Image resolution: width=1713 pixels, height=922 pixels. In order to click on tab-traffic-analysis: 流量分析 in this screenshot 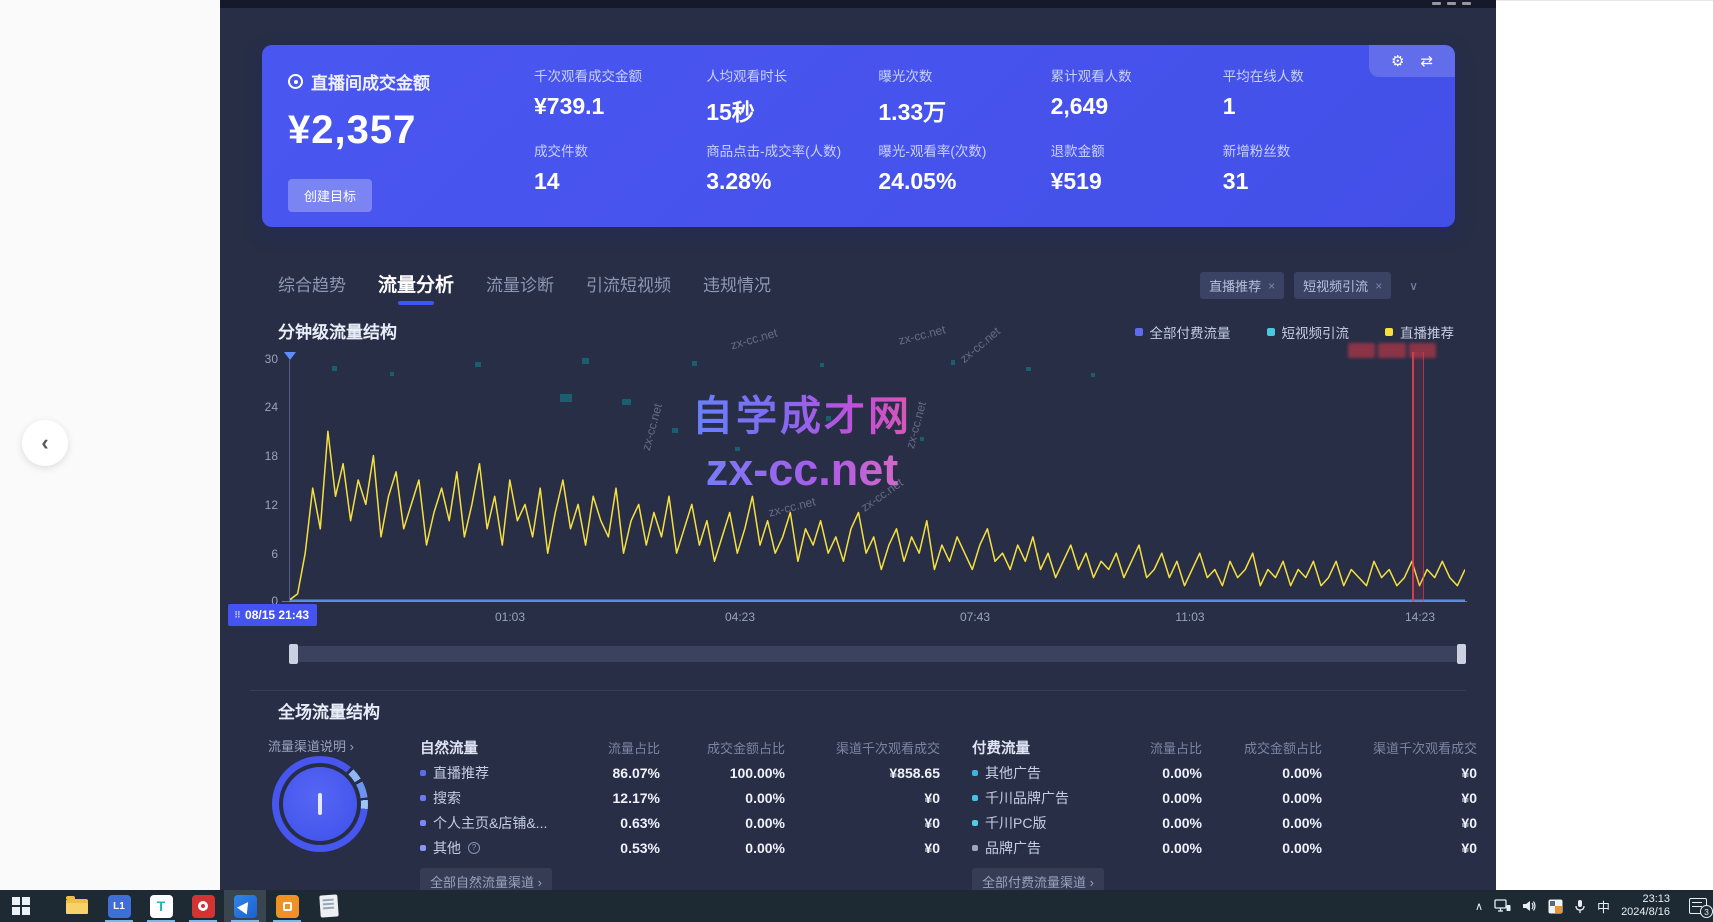, I will do `click(416, 287)`.